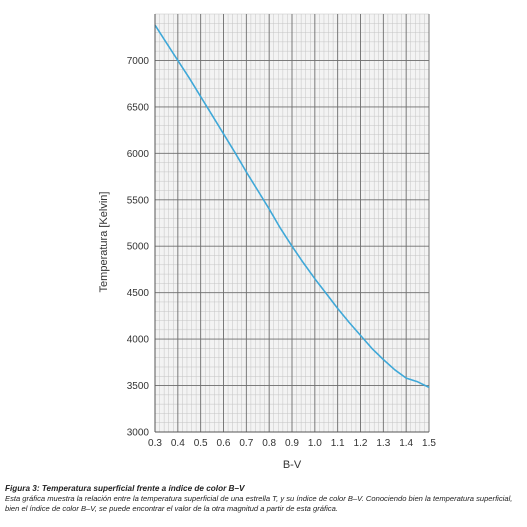 The height and width of the screenshot is (527, 527). What do you see at coordinates (246, 443) in the screenshot?
I see `x-tick-label: 0.7` at bounding box center [246, 443].